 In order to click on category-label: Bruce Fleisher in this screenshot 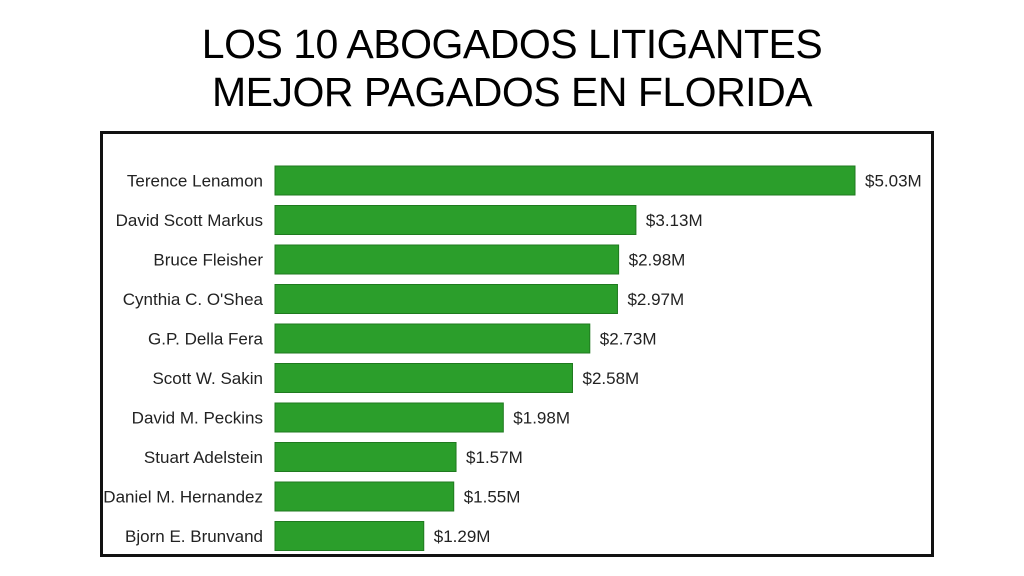, I will do `click(208, 260)`.